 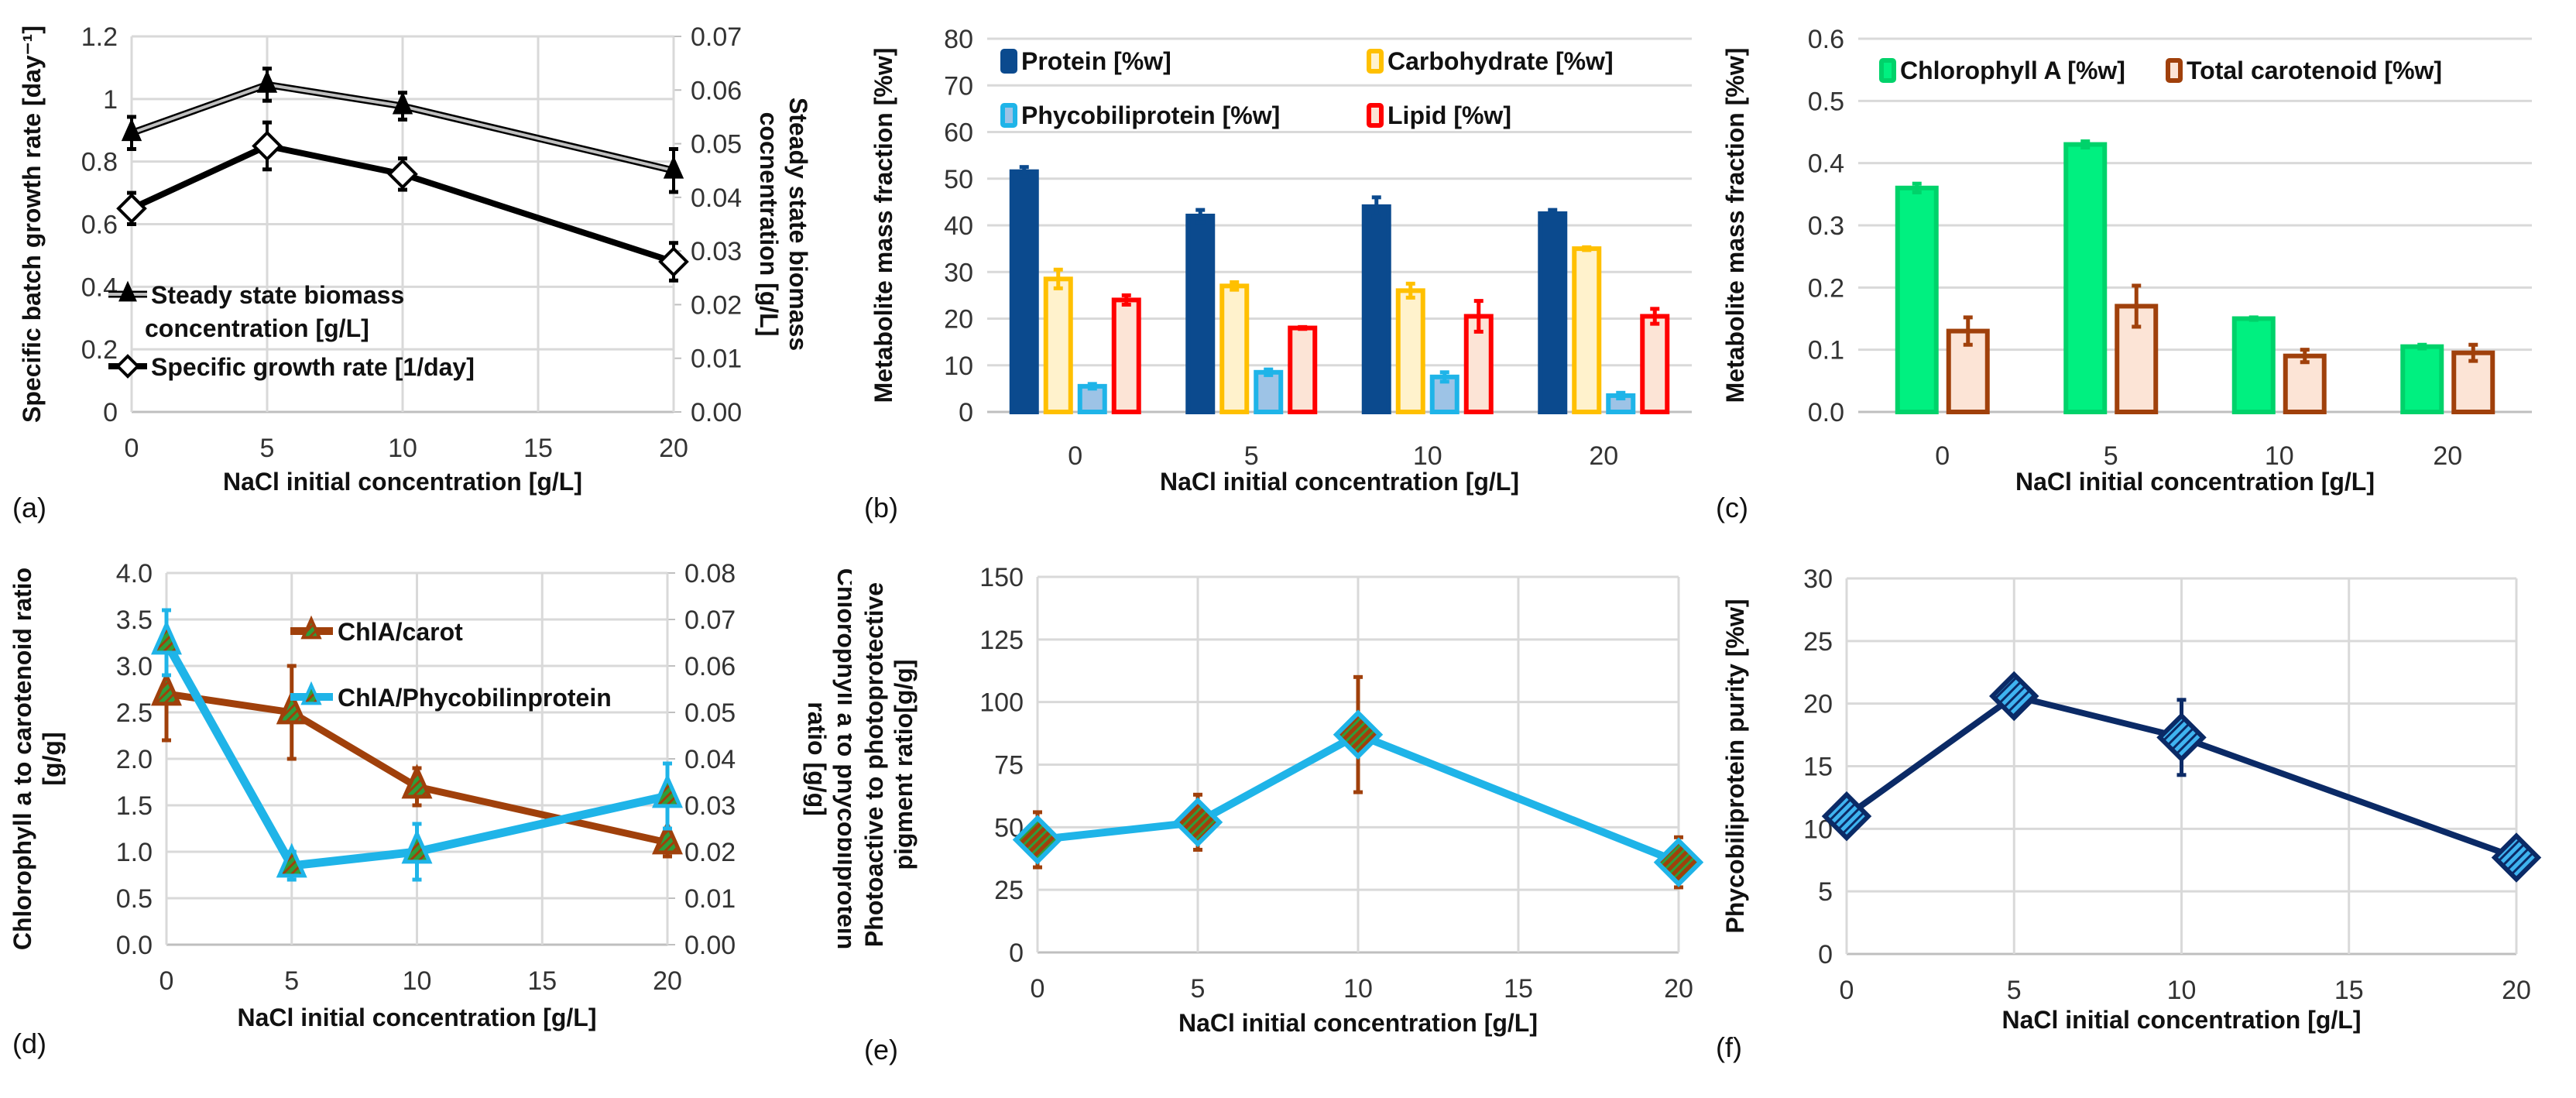 I want to click on data-point-biomass, so click(x=131, y=130).